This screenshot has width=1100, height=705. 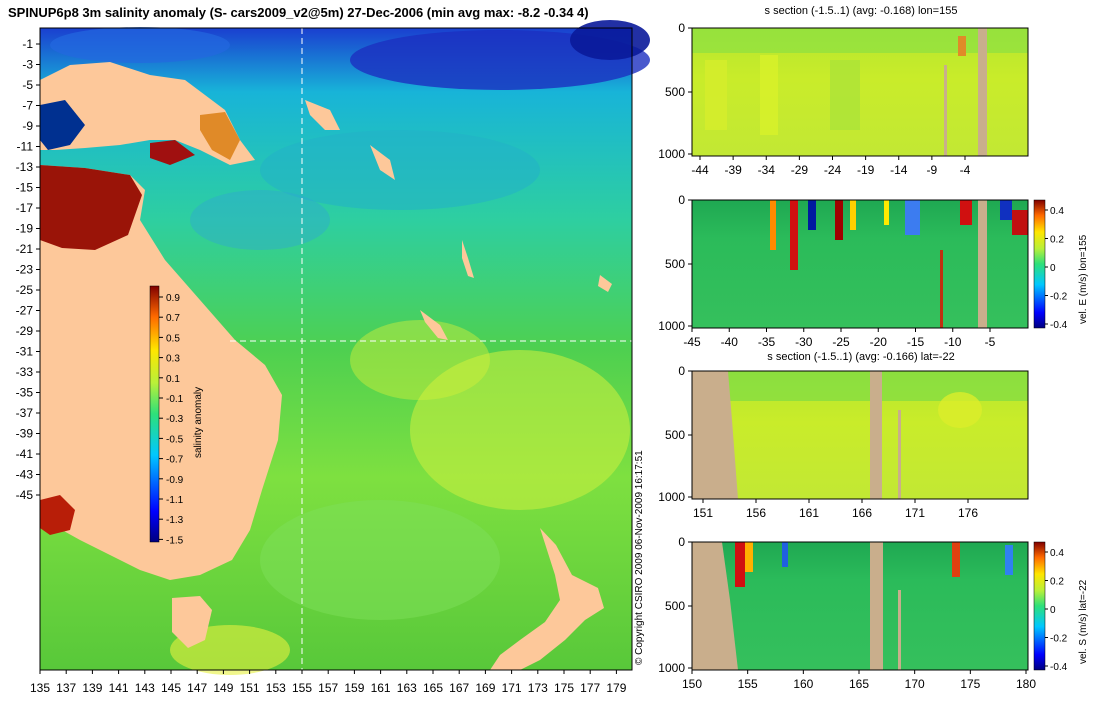 I want to click on colorbar-tick-label: -0.3, so click(x=175, y=419).